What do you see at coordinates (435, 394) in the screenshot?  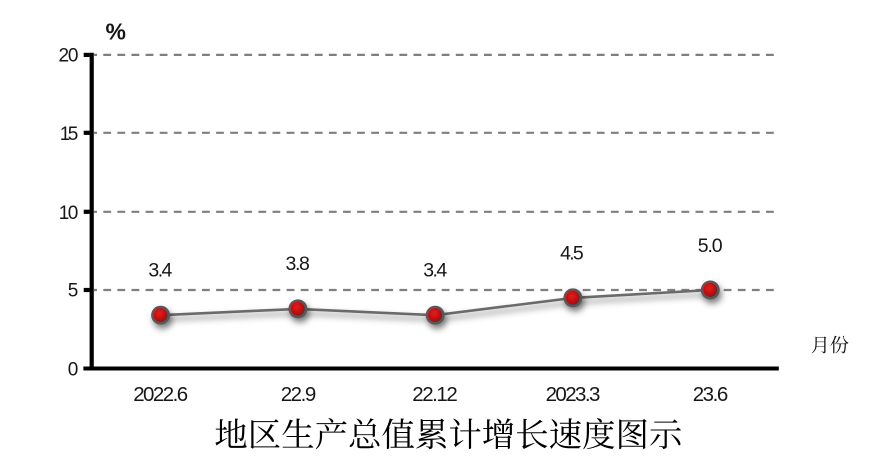 I see `svg-text: 22.12` at bounding box center [435, 394].